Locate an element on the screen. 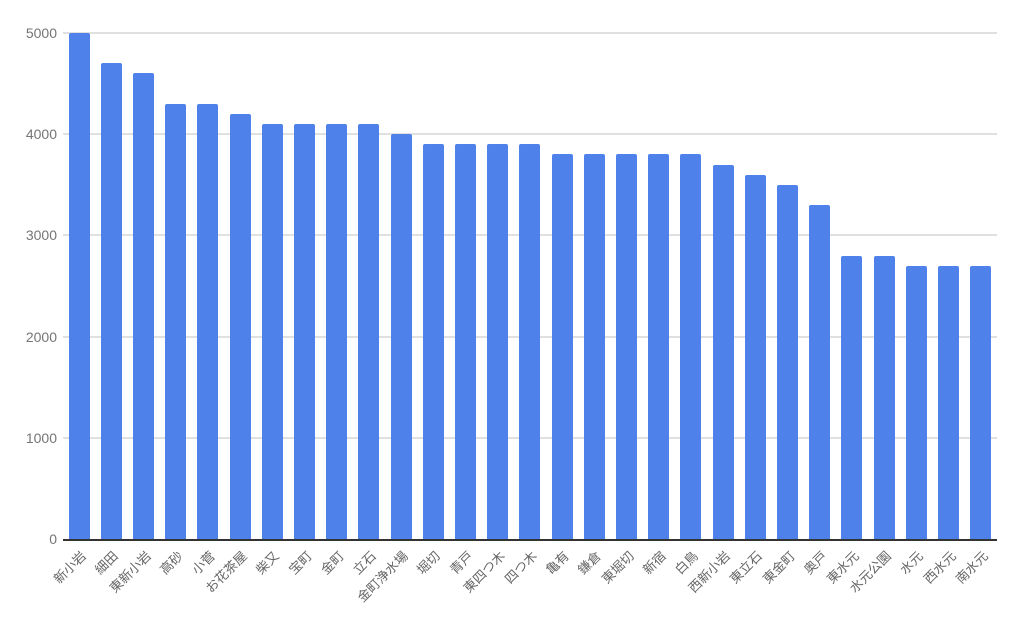 This screenshot has width=1024, height=621. y-tick-label: 2000 is located at coordinates (41, 336).